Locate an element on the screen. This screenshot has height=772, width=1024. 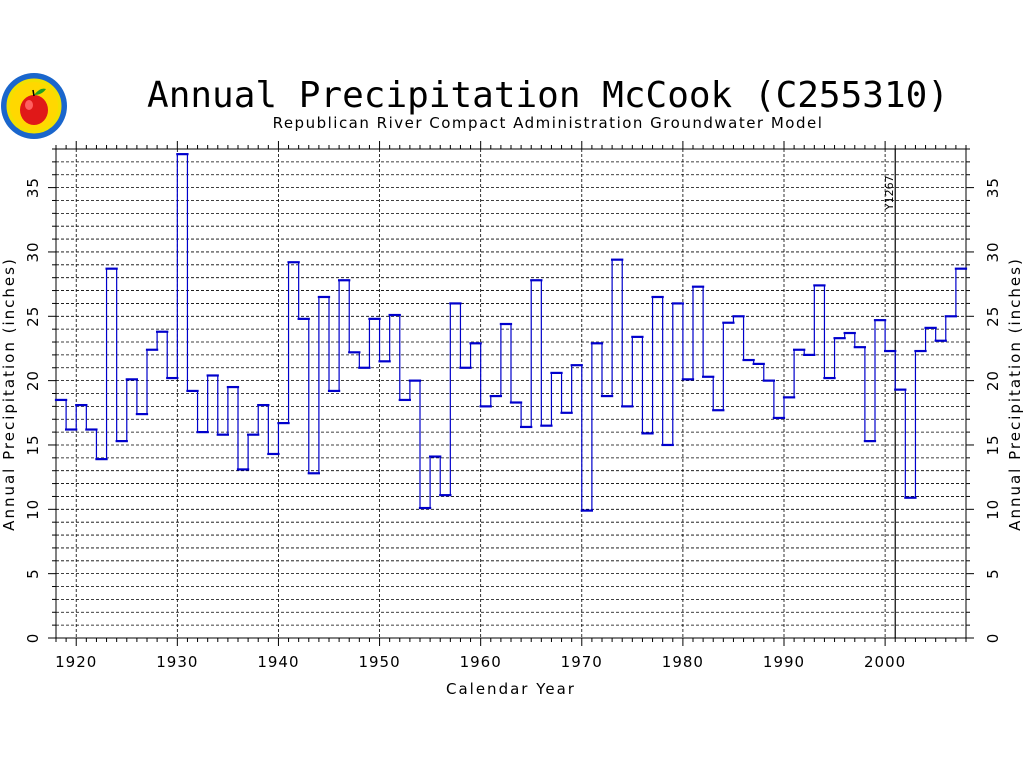
x-axis-title: Calendar Year is located at coordinates (511, 689).